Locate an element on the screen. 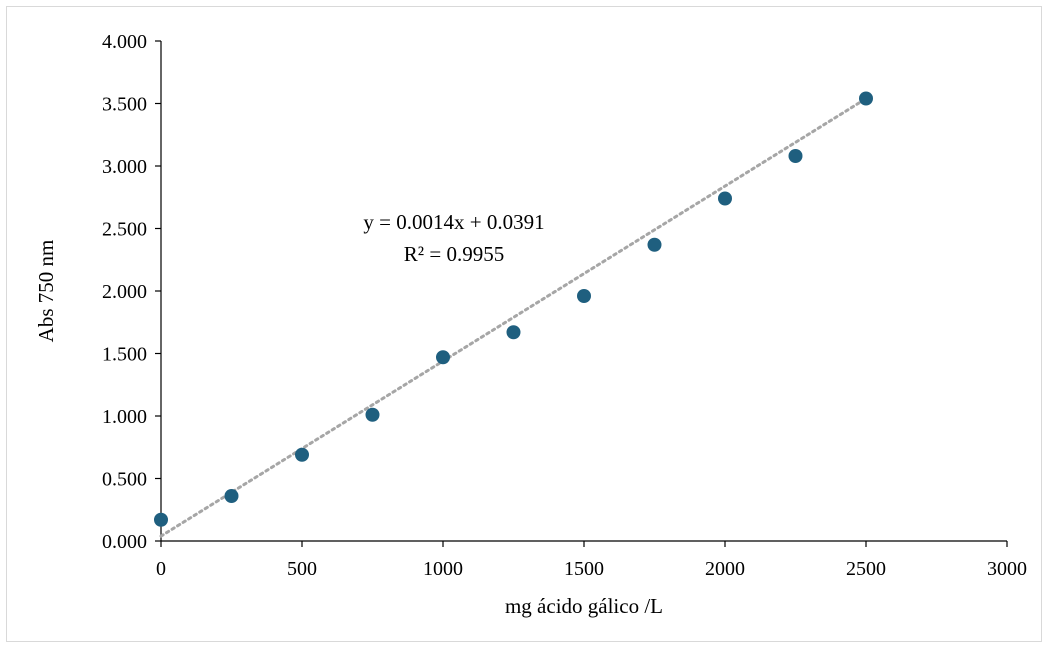 The image size is (1049, 649). x-axis-title: mg ácido gálico /L is located at coordinates (584, 606).